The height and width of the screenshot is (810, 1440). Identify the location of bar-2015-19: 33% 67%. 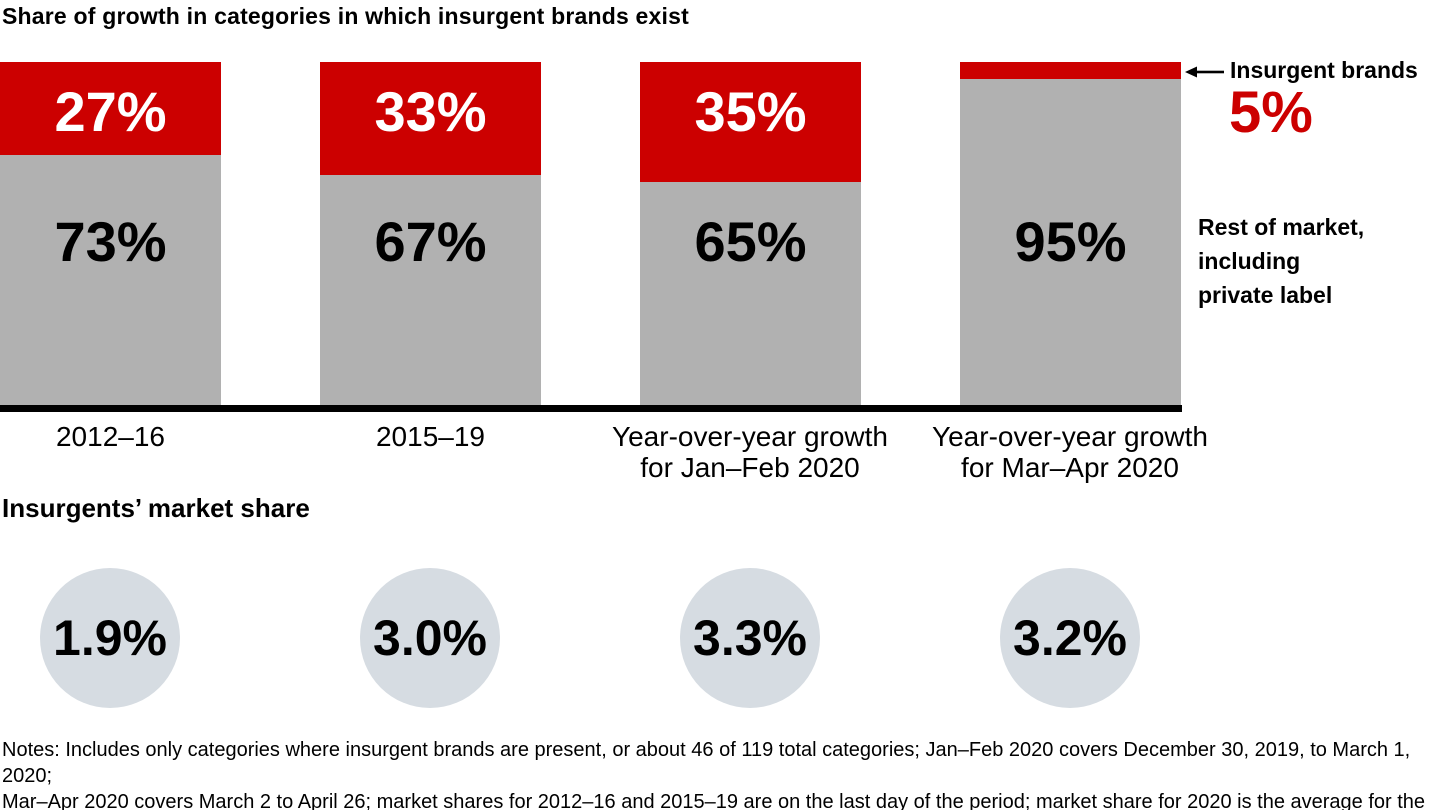
(430, 233).